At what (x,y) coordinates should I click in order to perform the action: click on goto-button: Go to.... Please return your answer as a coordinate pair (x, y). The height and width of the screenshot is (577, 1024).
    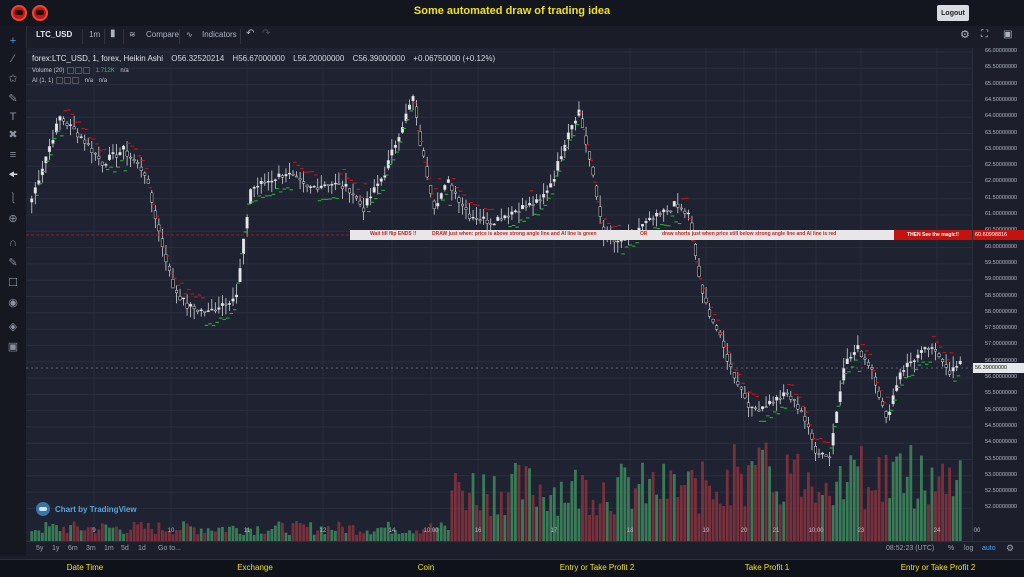
    Looking at the image, I should click on (169, 548).